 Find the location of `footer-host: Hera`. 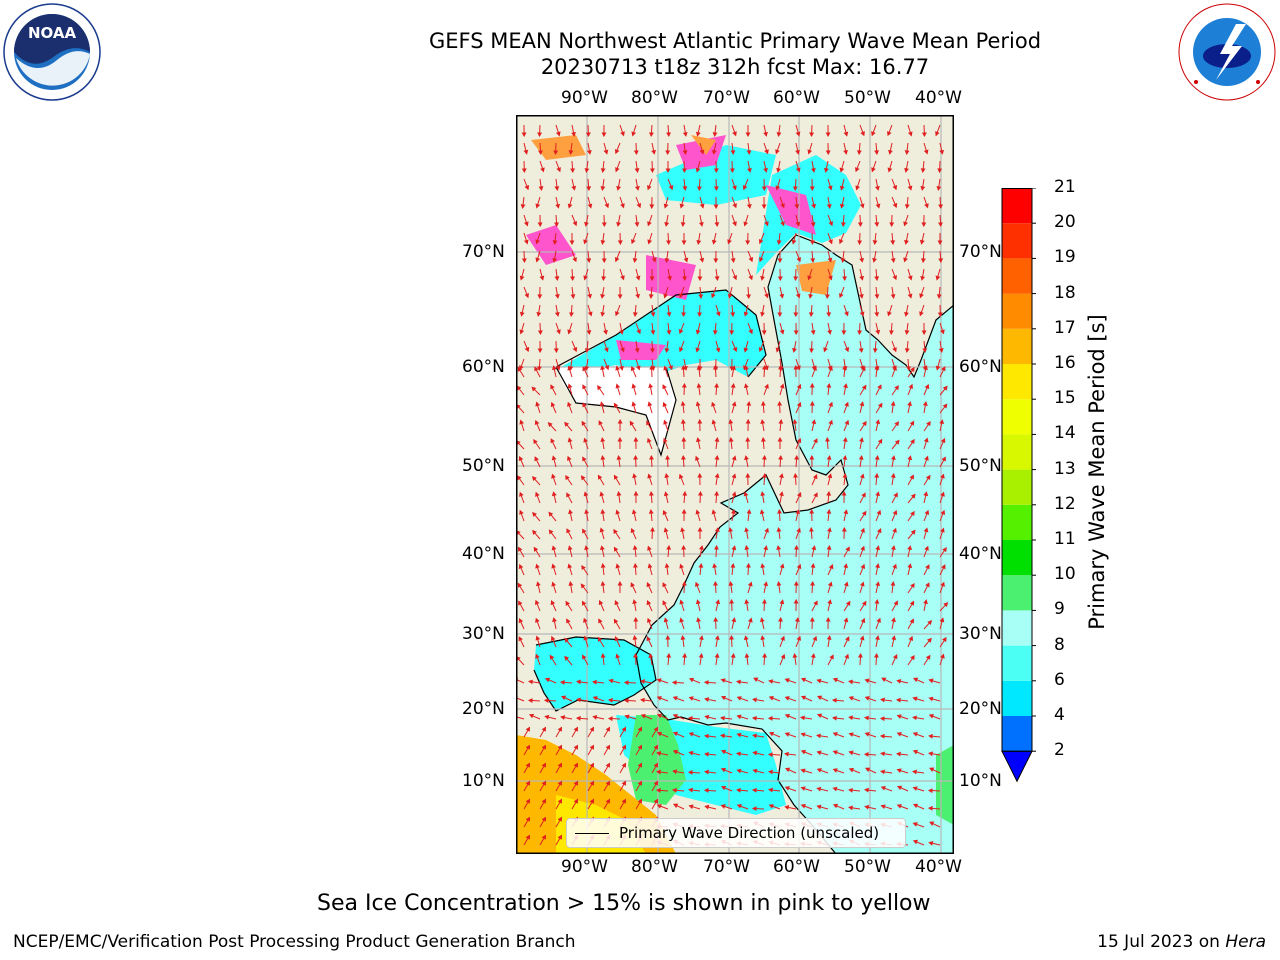

footer-host: Hera is located at coordinates (1245, 942).